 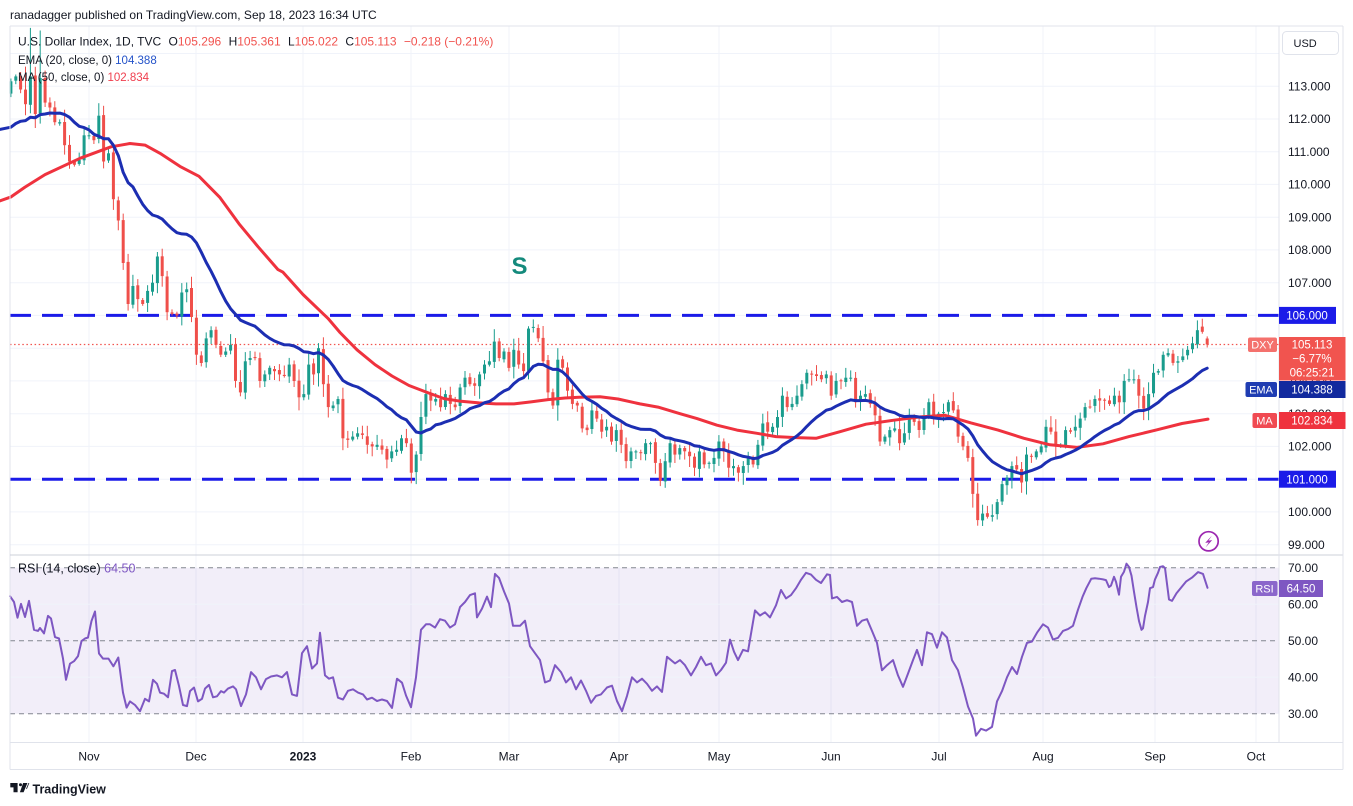 What do you see at coordinates (519, 266) in the screenshot?
I see `svg-text: S` at bounding box center [519, 266].